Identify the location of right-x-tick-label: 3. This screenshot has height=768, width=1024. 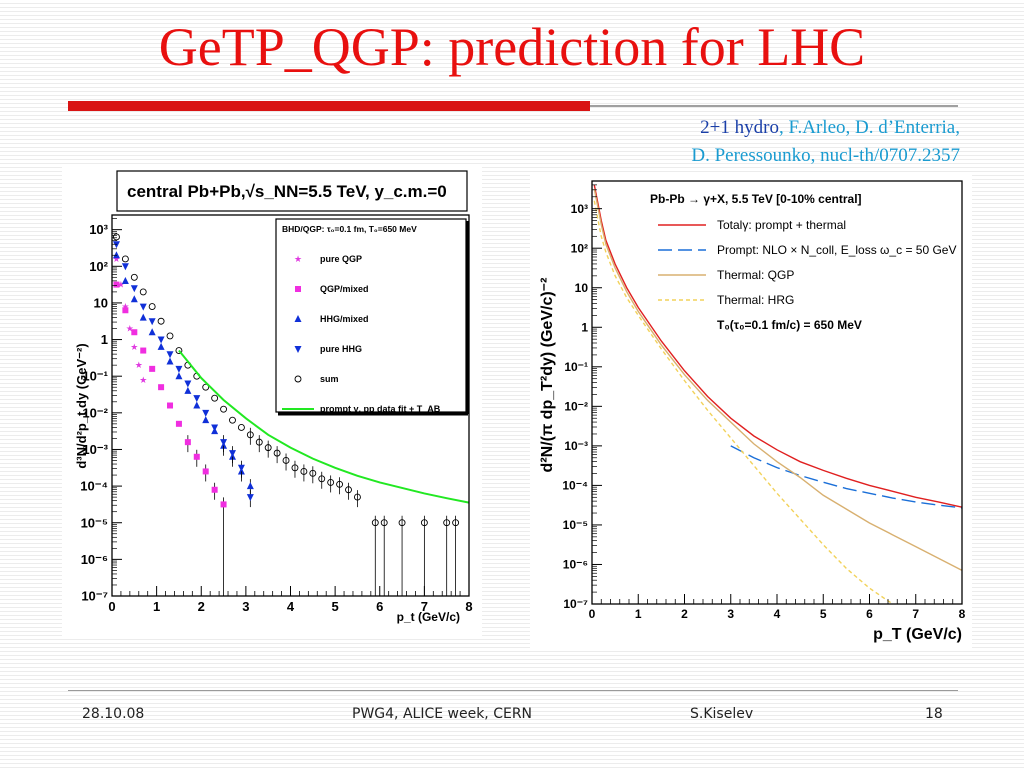
(730, 614).